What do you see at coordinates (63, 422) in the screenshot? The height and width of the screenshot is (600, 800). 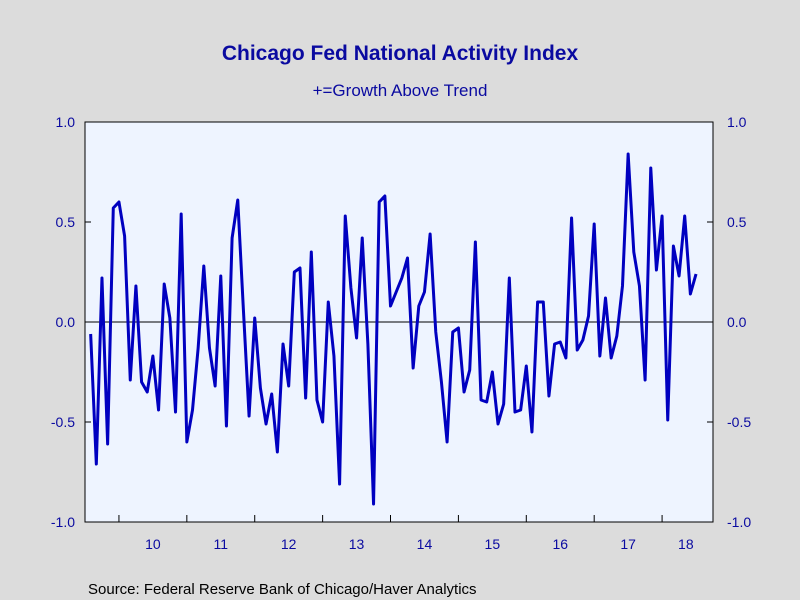 I see `y-tick-label-left: -0.5` at bounding box center [63, 422].